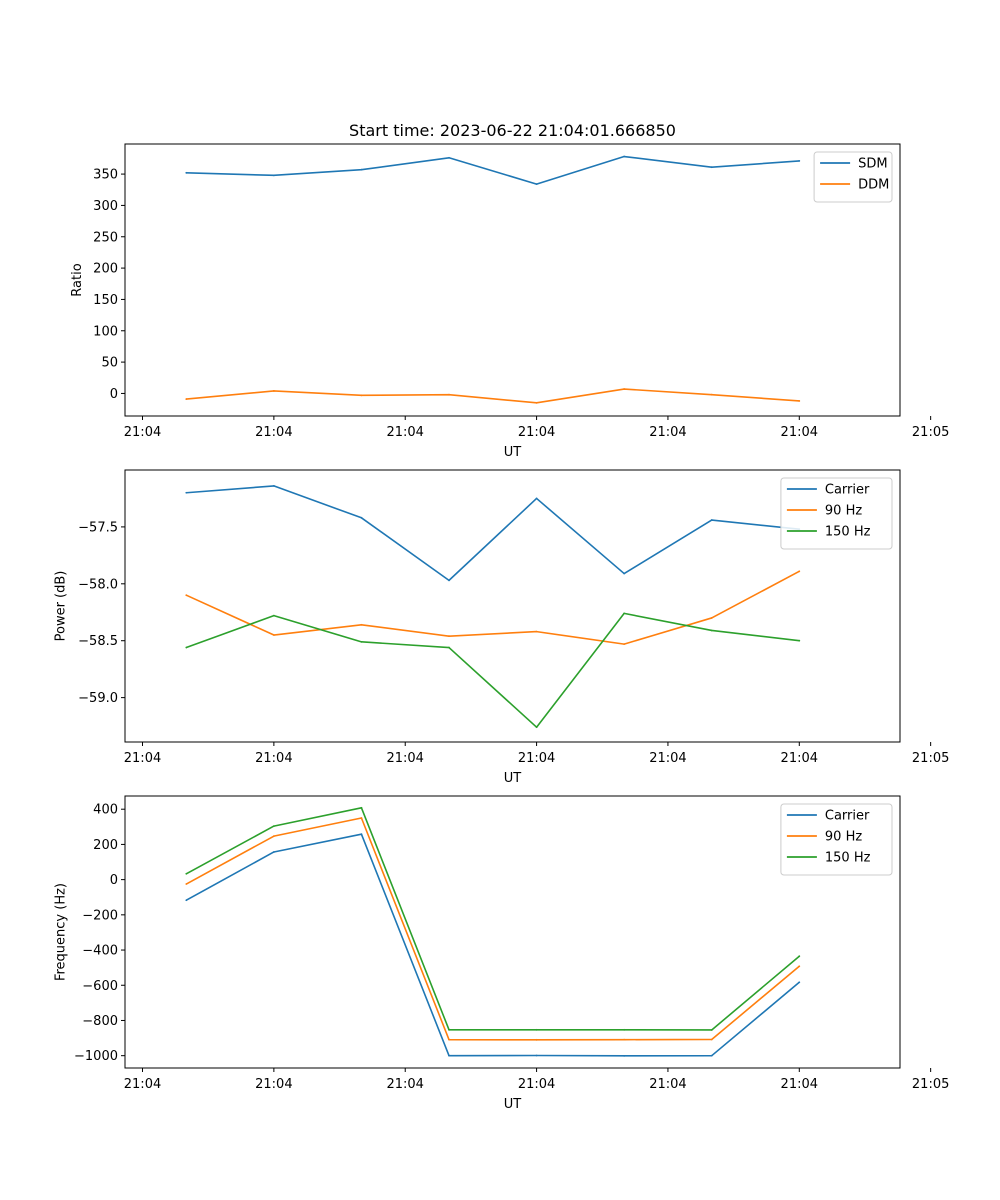 The height and width of the screenshot is (1200, 1000). I want to click on chart1-series-carrier-line, so click(493, 533).